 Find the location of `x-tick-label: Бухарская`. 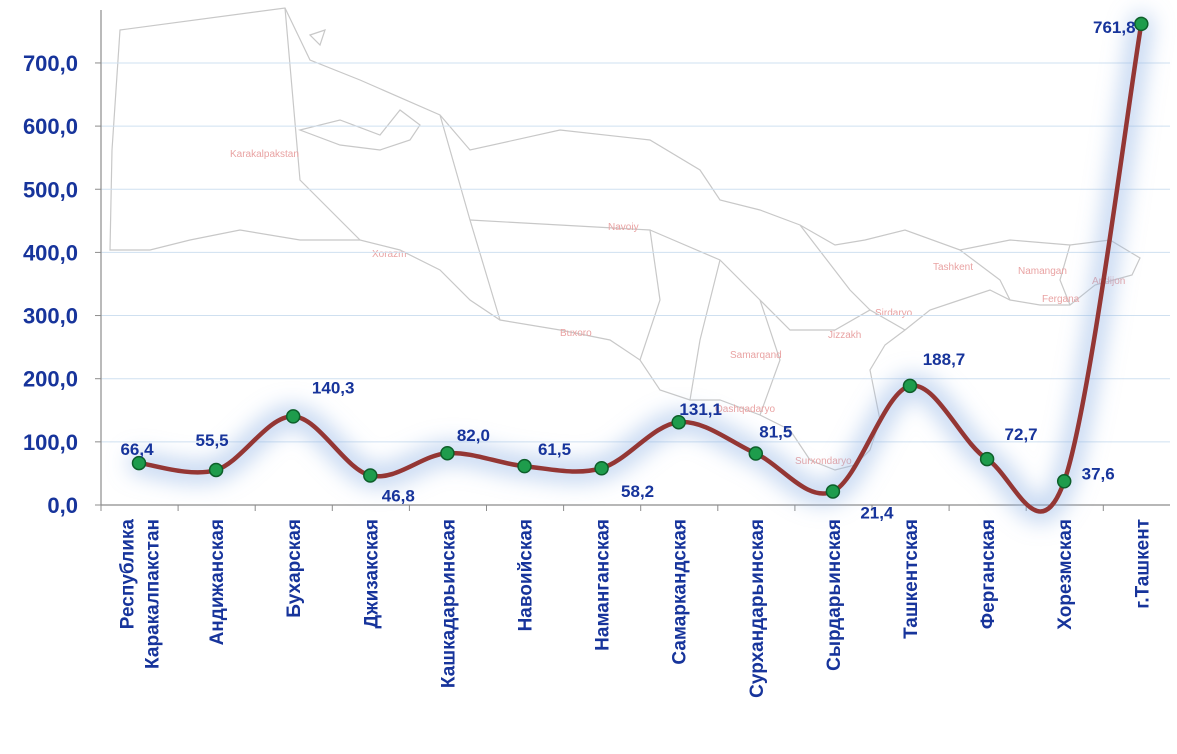

x-tick-label: Бухарская is located at coordinates (294, 568).